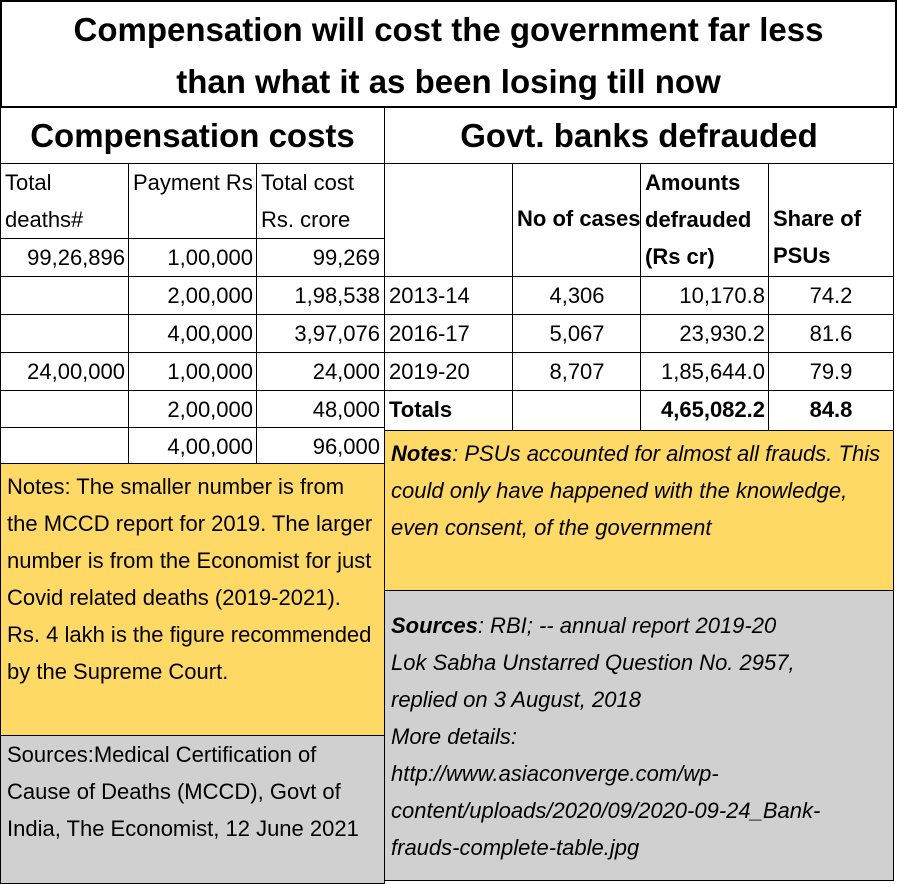  What do you see at coordinates (627, 625) in the screenshot?
I see `banks-sources-text: : RBI; -- annual report 2019-20` at bounding box center [627, 625].